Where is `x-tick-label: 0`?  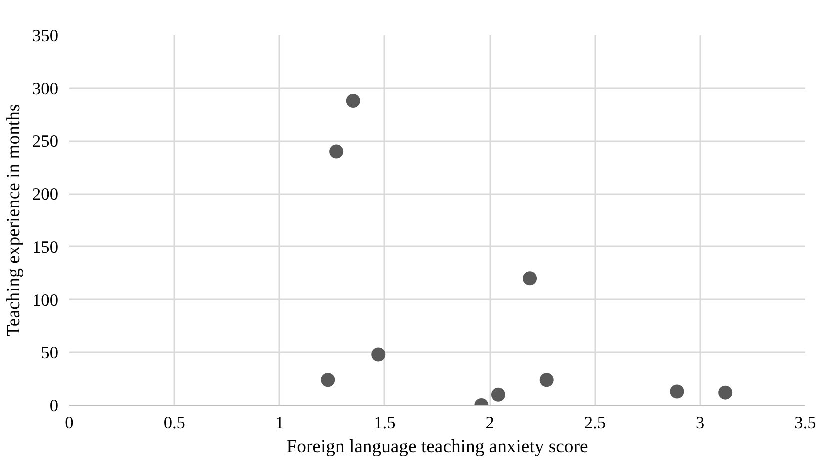 x-tick-label: 0 is located at coordinates (69, 423).